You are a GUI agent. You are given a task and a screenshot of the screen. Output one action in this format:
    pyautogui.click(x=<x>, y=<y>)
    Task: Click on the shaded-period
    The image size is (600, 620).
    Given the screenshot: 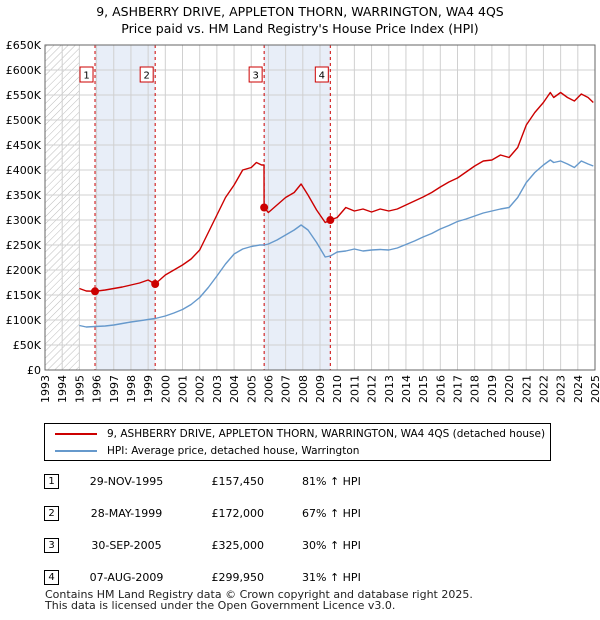 What is the action you would take?
    pyautogui.click(x=125, y=207)
    